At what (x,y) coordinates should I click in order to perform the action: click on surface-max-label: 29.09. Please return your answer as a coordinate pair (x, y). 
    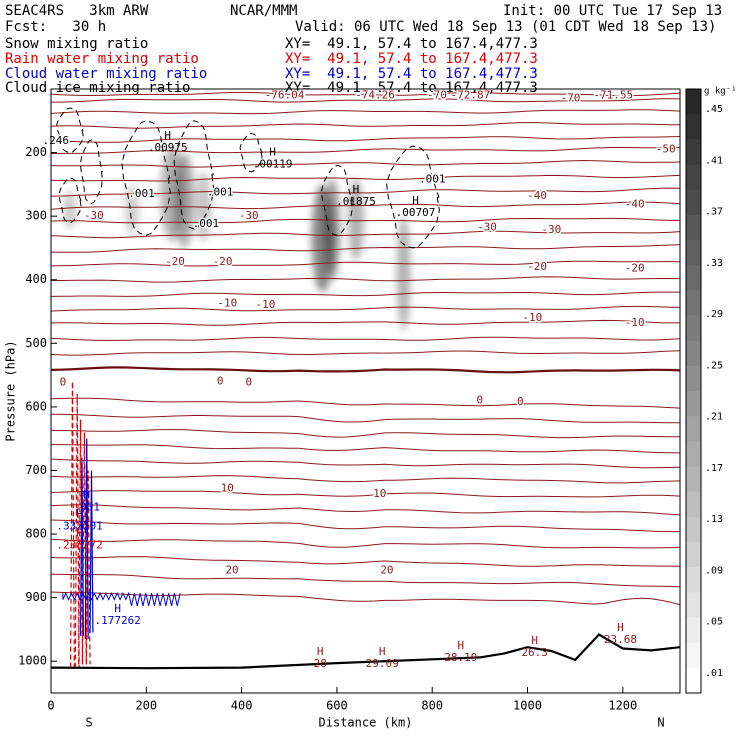
    Looking at the image, I should click on (382, 663).